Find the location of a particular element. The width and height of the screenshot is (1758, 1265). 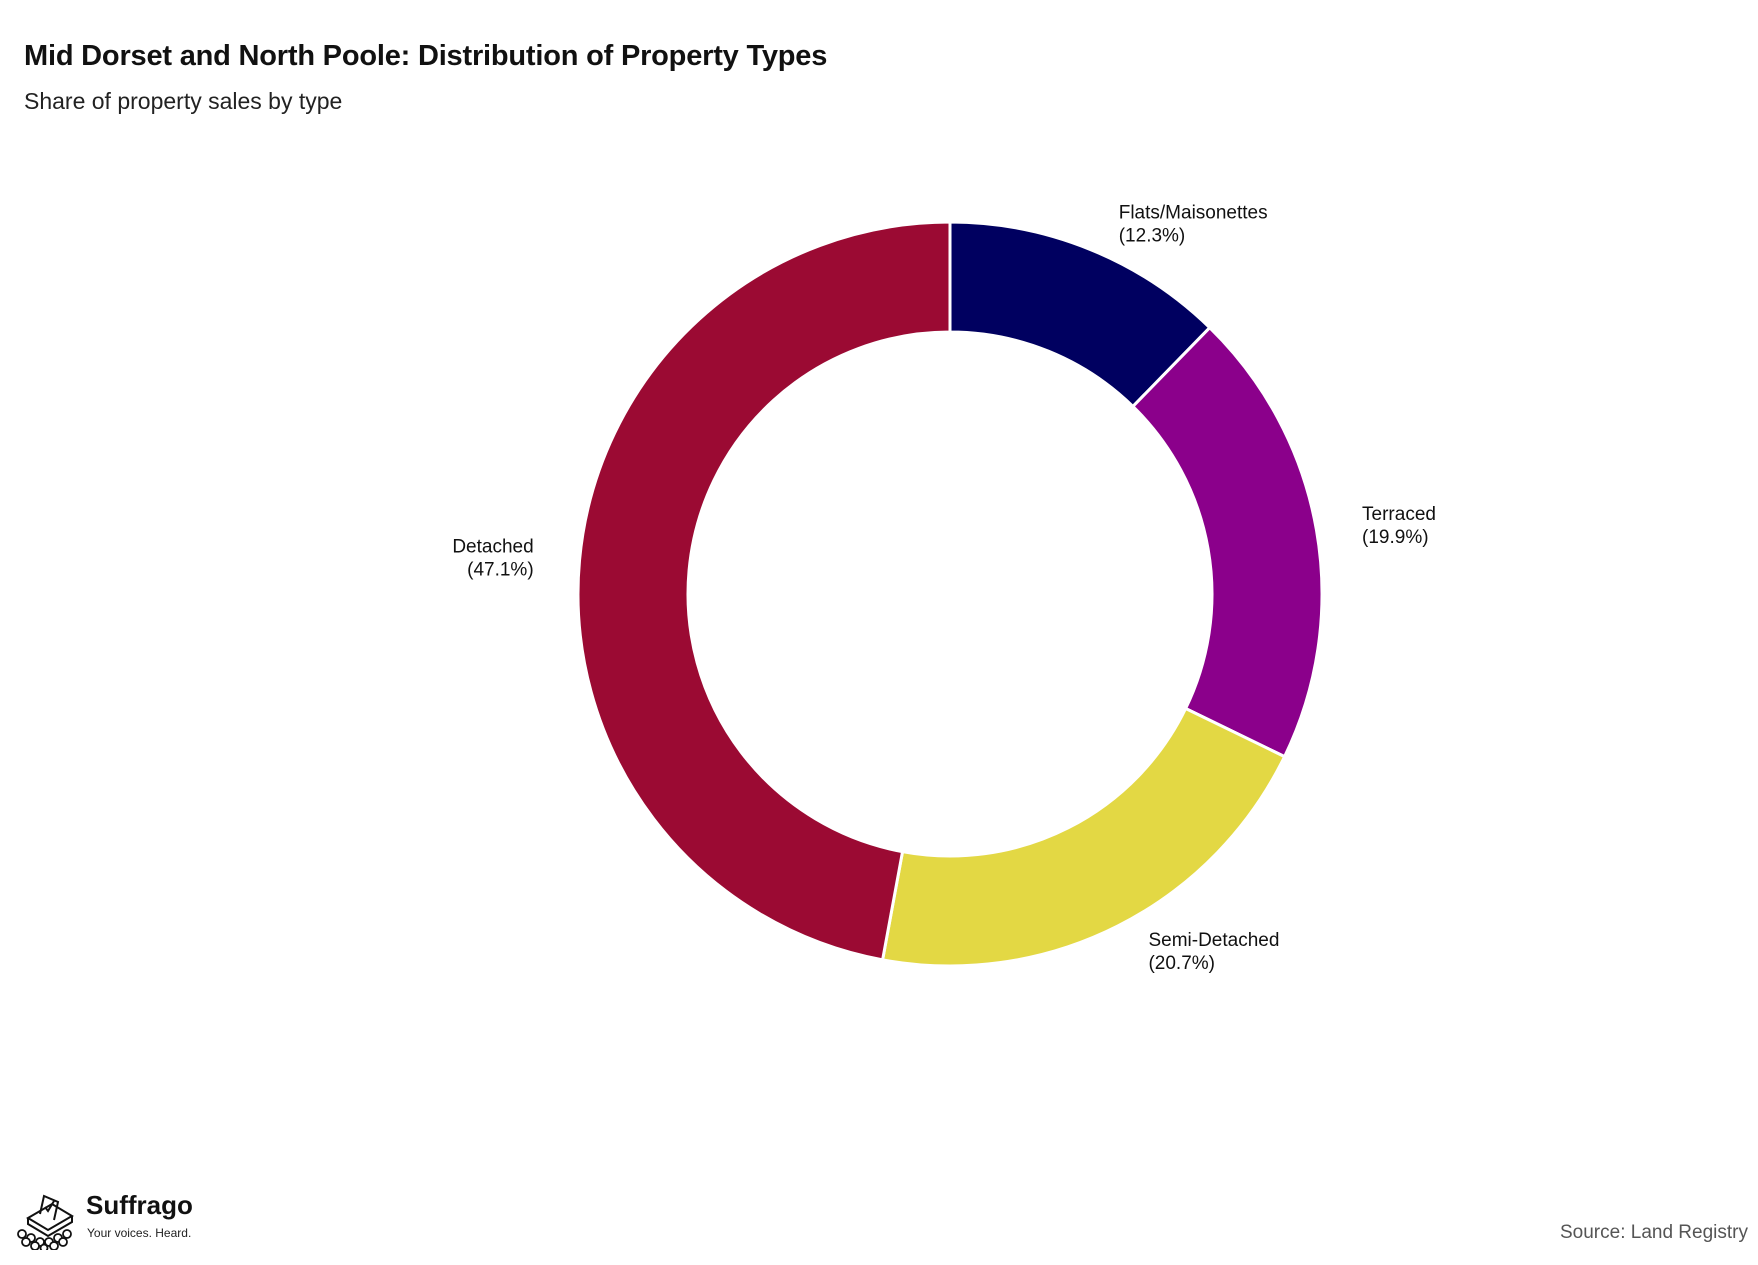

slice-label-detached: Detached (47.1%) is located at coordinates (492, 559).